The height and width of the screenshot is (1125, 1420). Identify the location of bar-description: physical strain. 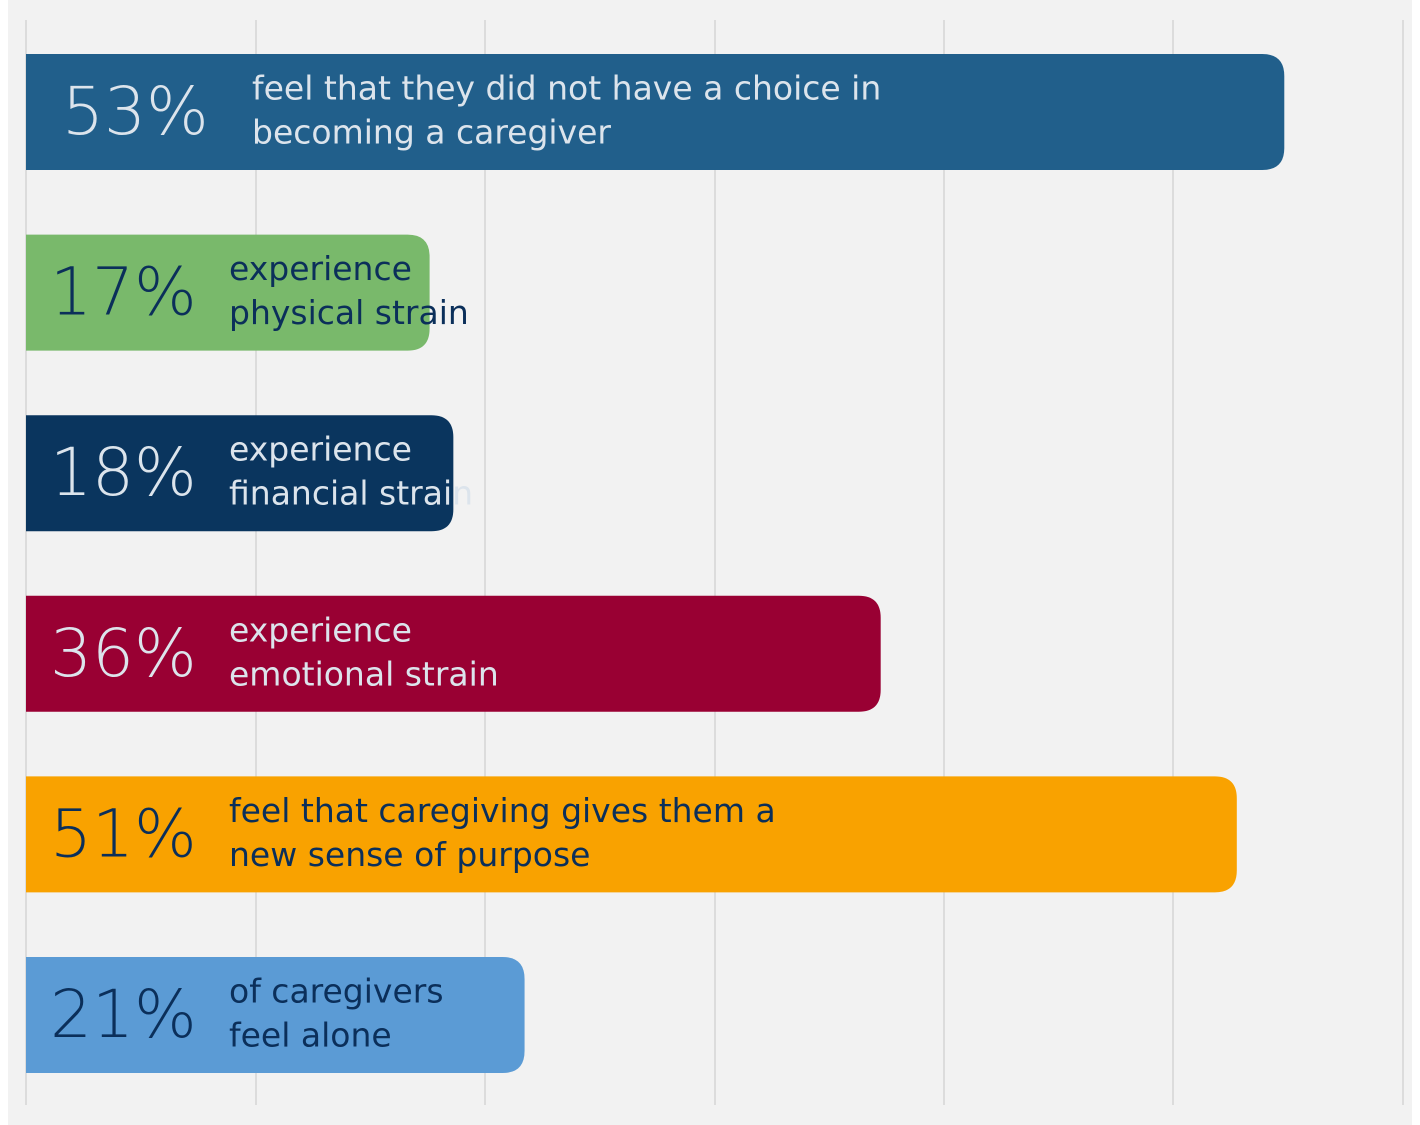
(349, 312).